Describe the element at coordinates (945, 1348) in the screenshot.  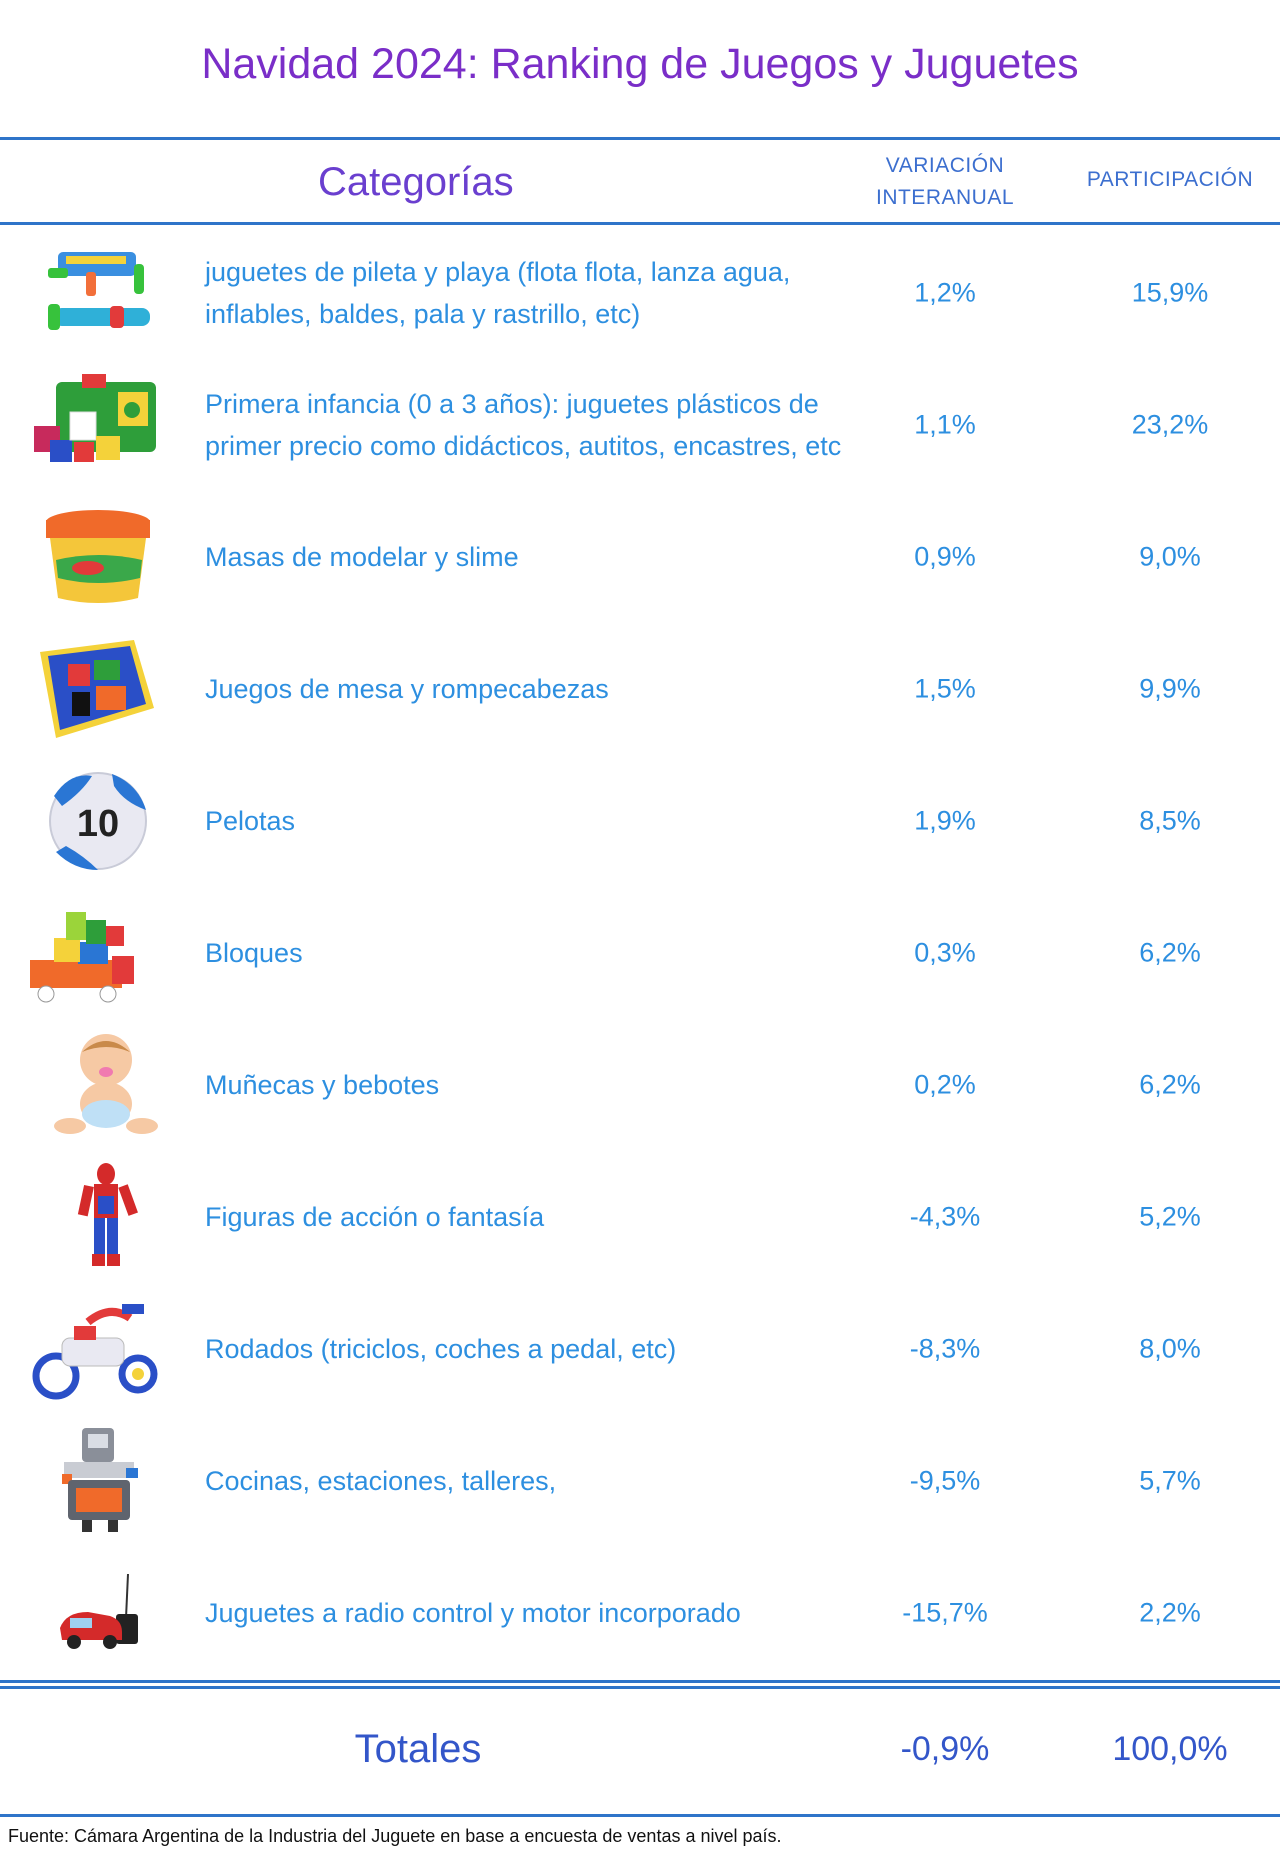
I see `variacion-value: -8,3%` at that location.